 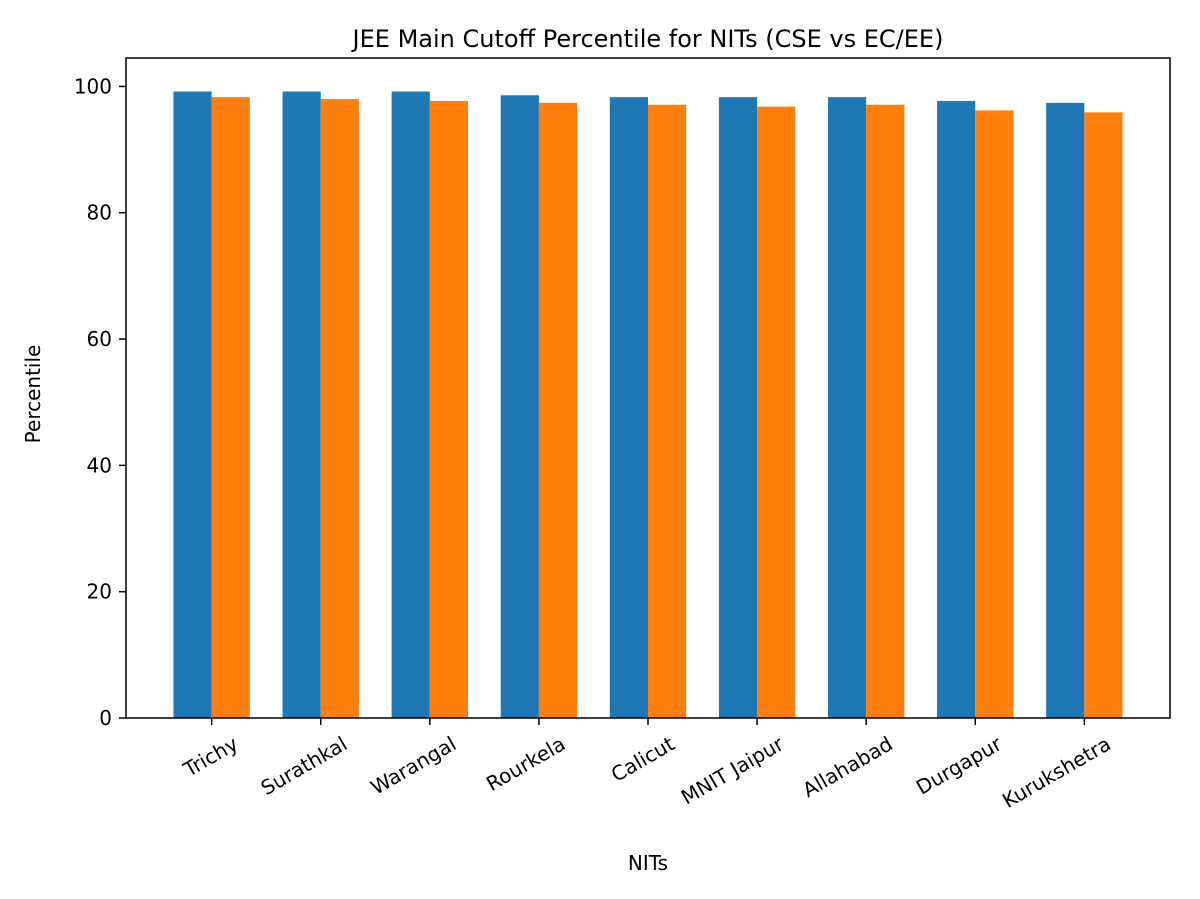 I want to click on x-tick-label: Warangal, so click(x=414, y=766).